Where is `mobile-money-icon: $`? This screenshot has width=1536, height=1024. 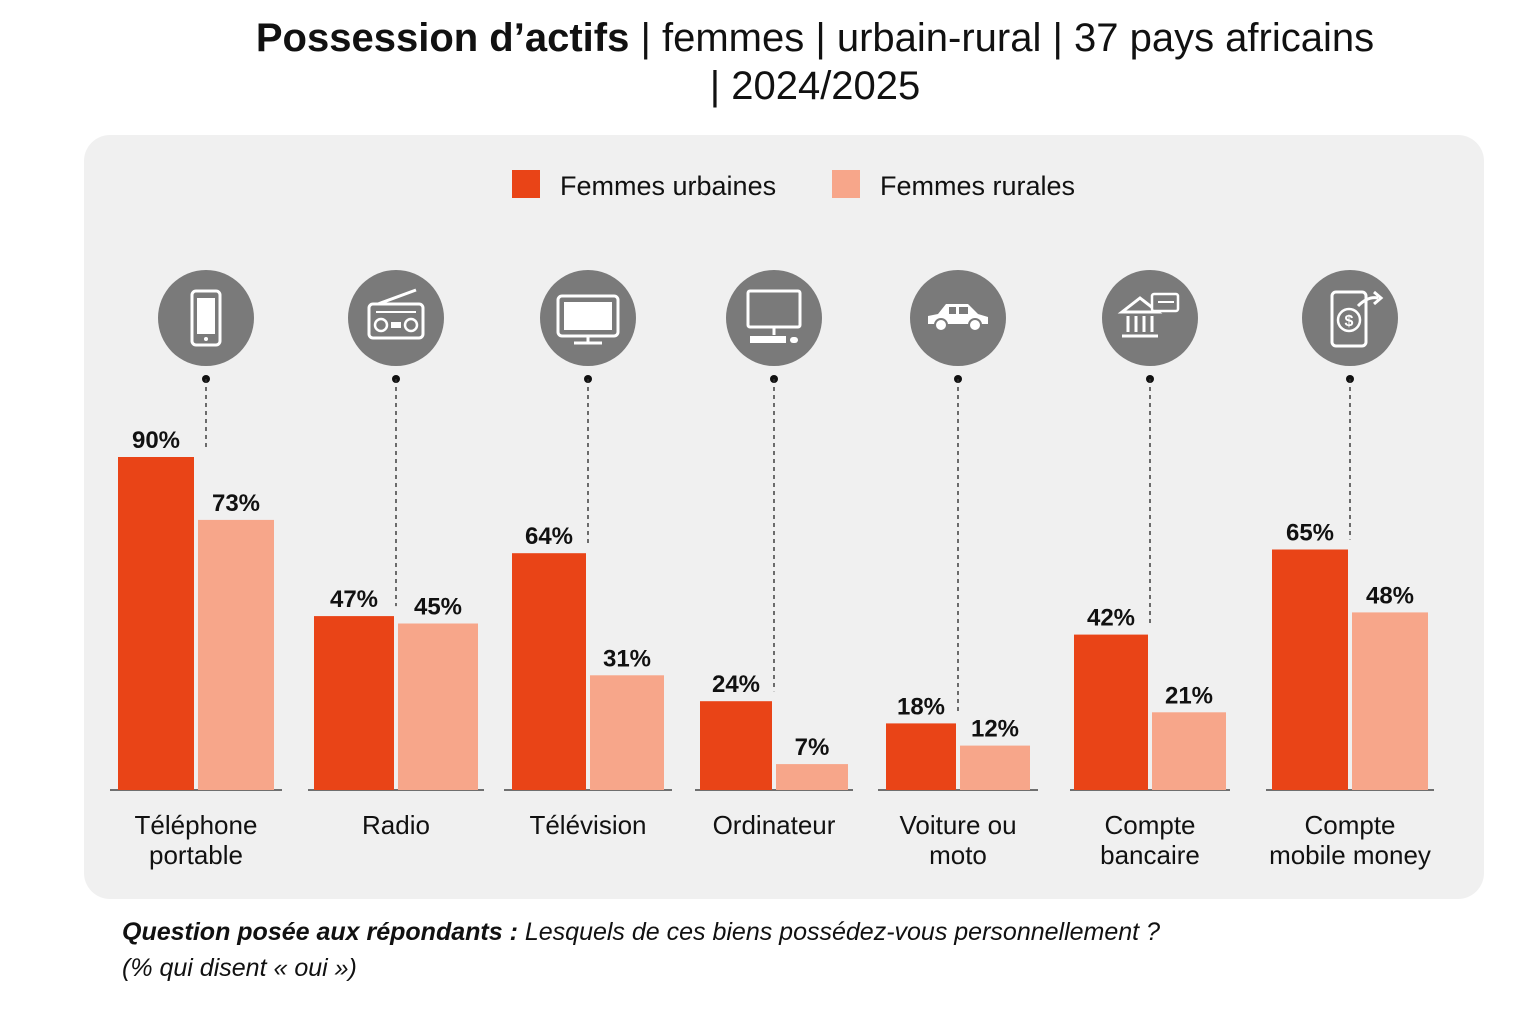 mobile-money-icon: $ is located at coordinates (1350, 318).